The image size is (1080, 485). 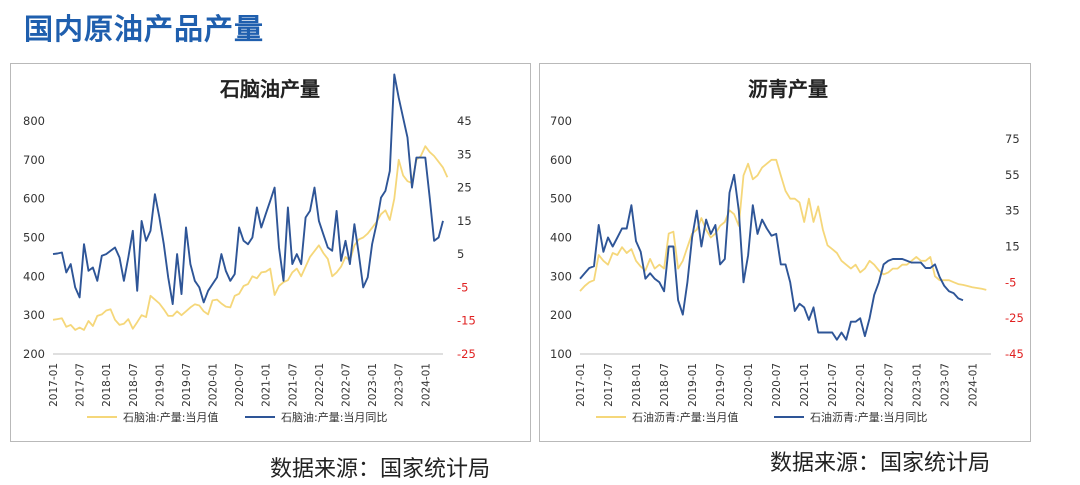 I want to click on y-right-tick-label: -15, so click(x=466, y=321).